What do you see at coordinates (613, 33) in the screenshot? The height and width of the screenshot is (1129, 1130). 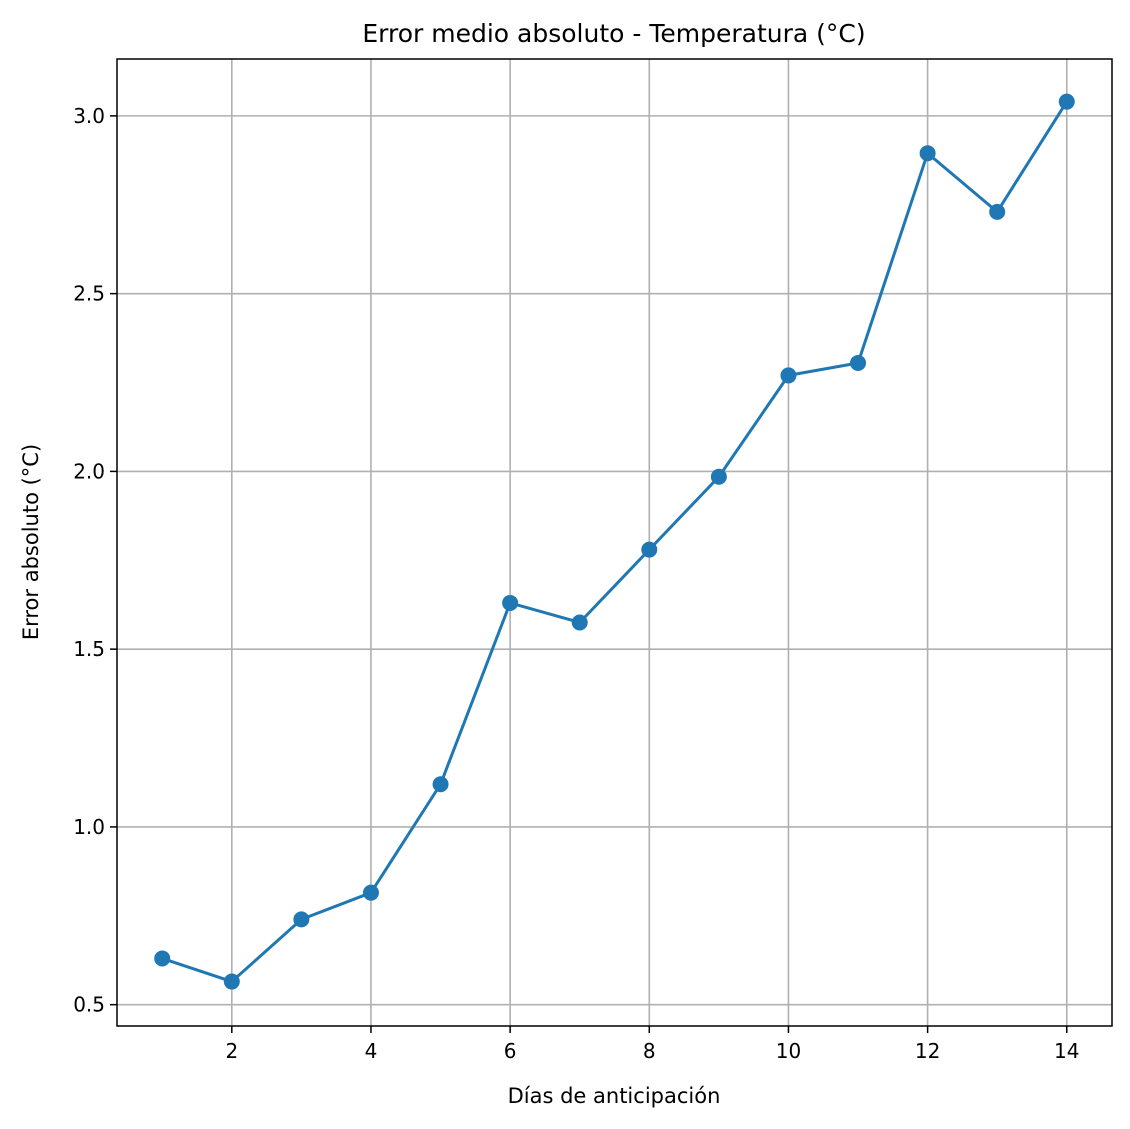 I see `chart-title: Error medio absoluto - Temperatura (°C)` at bounding box center [613, 33].